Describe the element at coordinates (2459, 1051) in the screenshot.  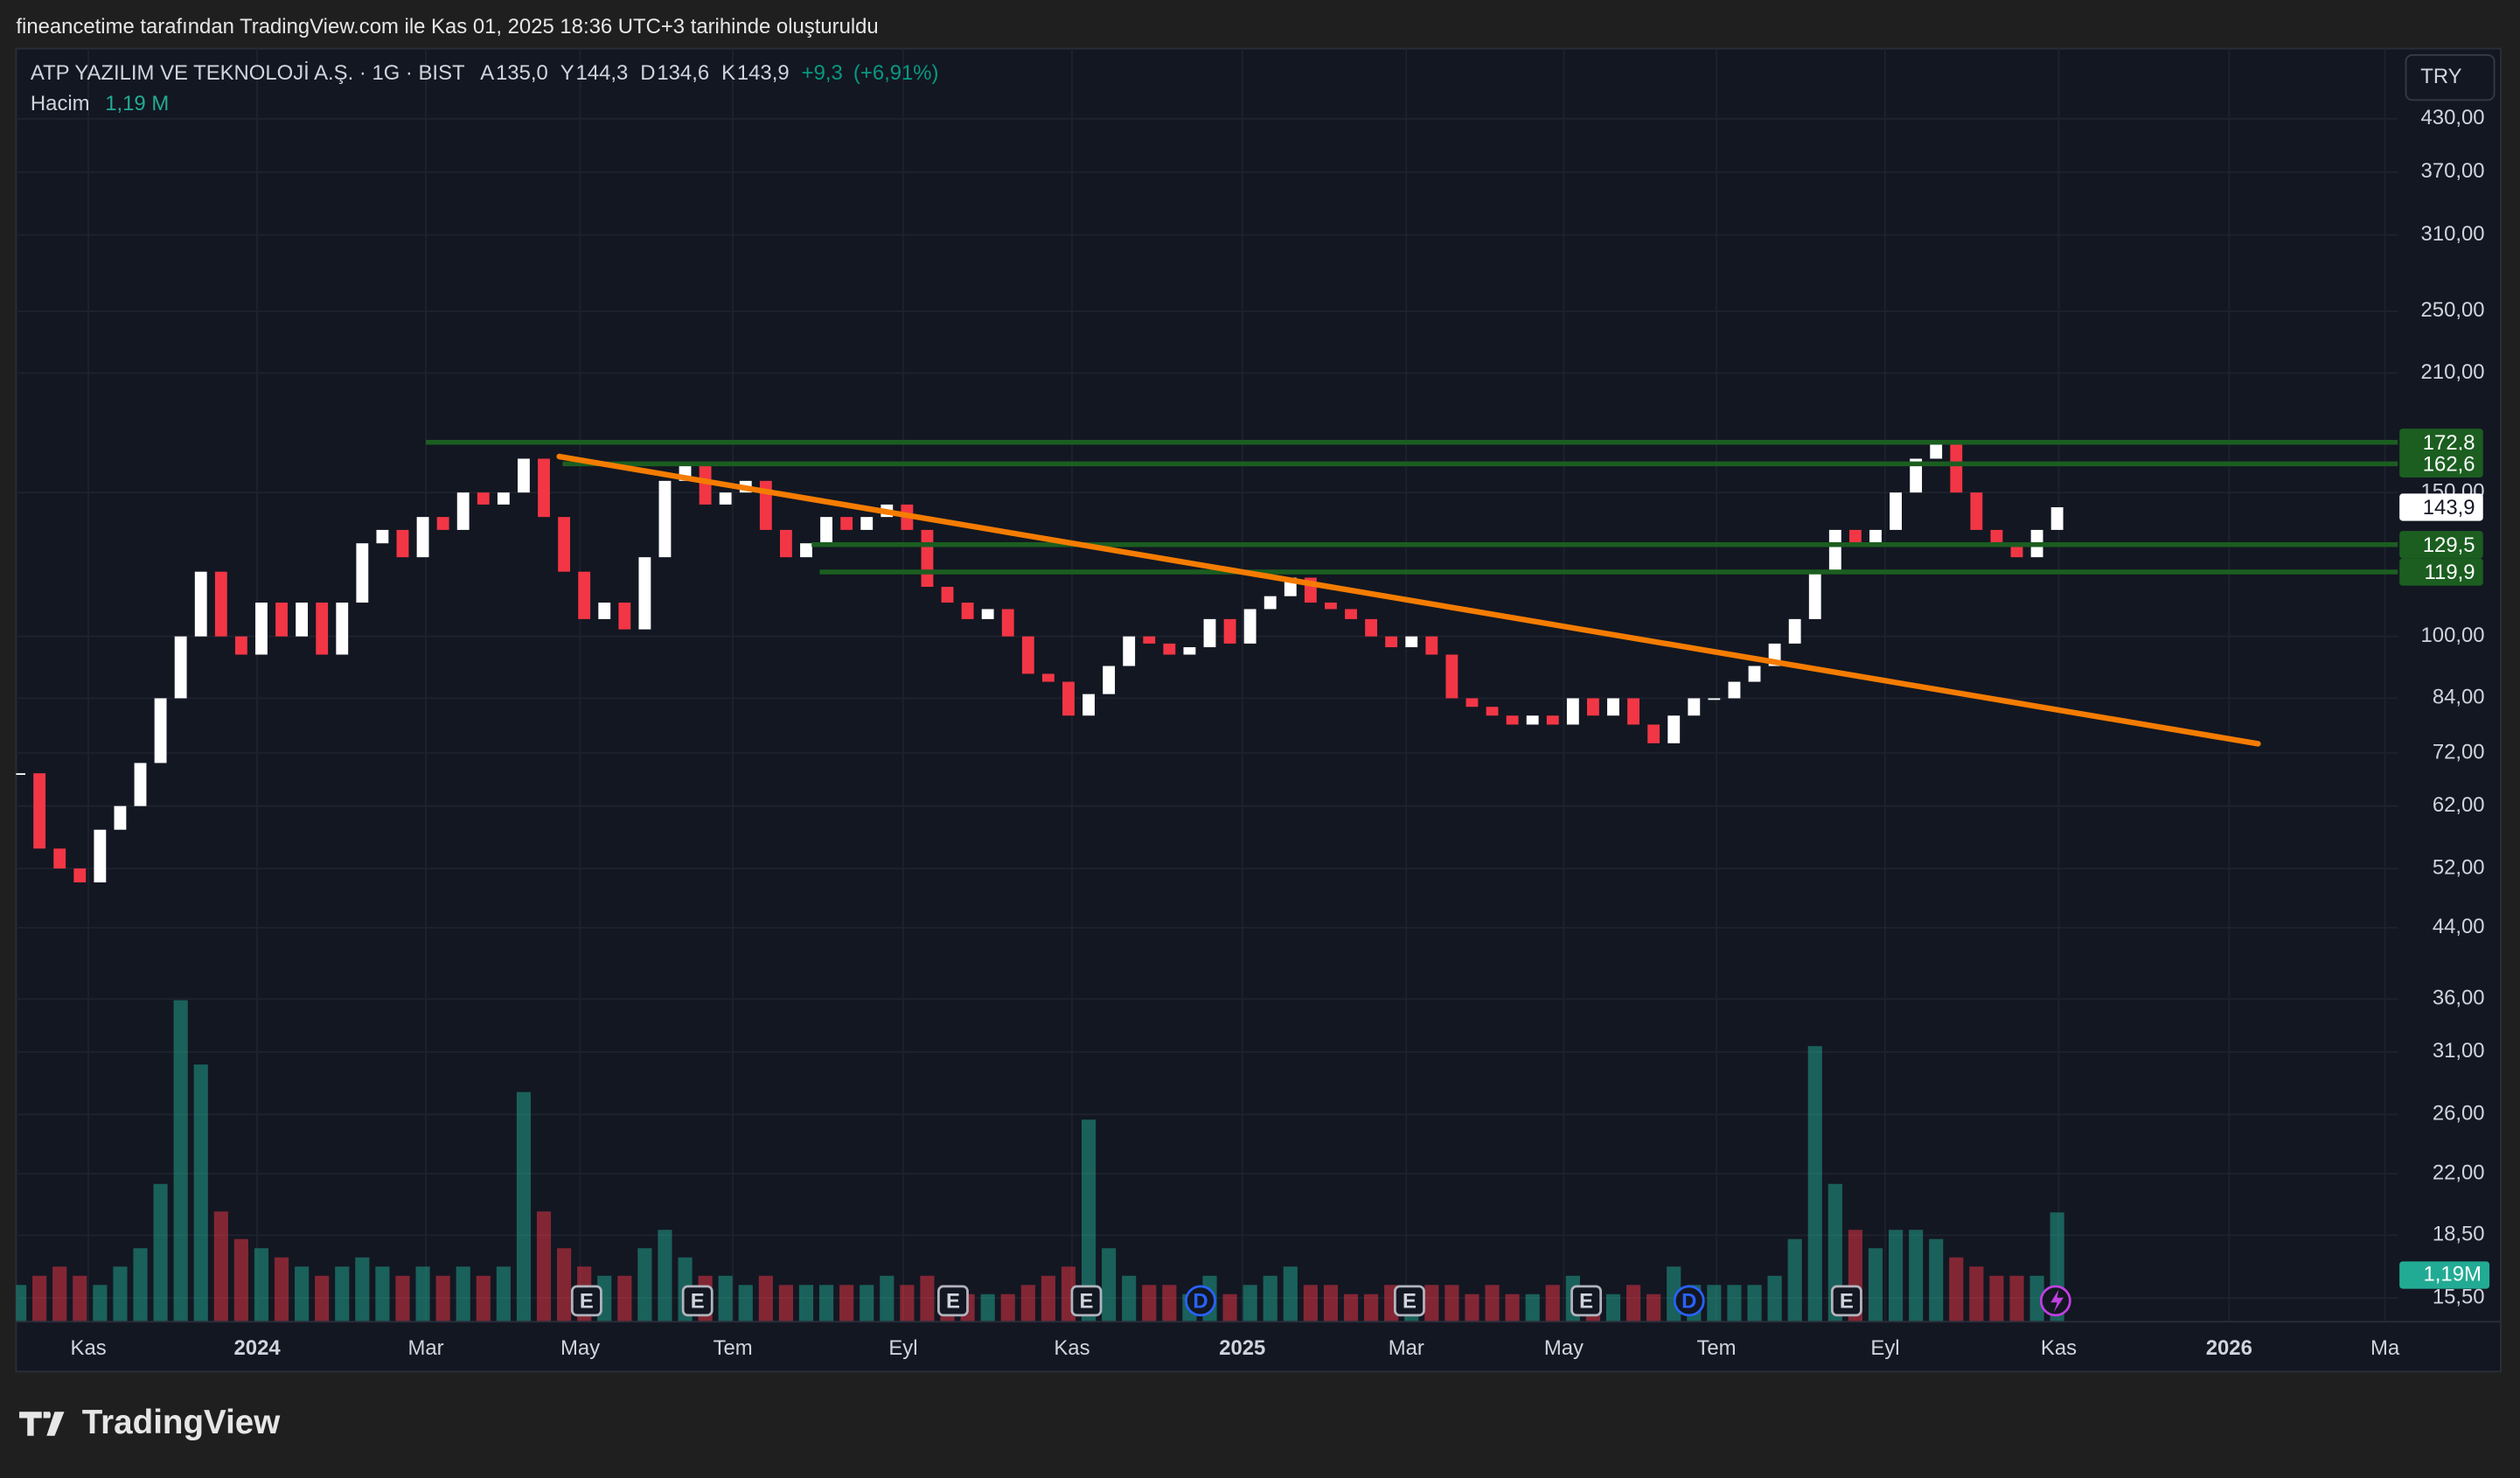
I see `y-tick-label: 31,00` at that location.